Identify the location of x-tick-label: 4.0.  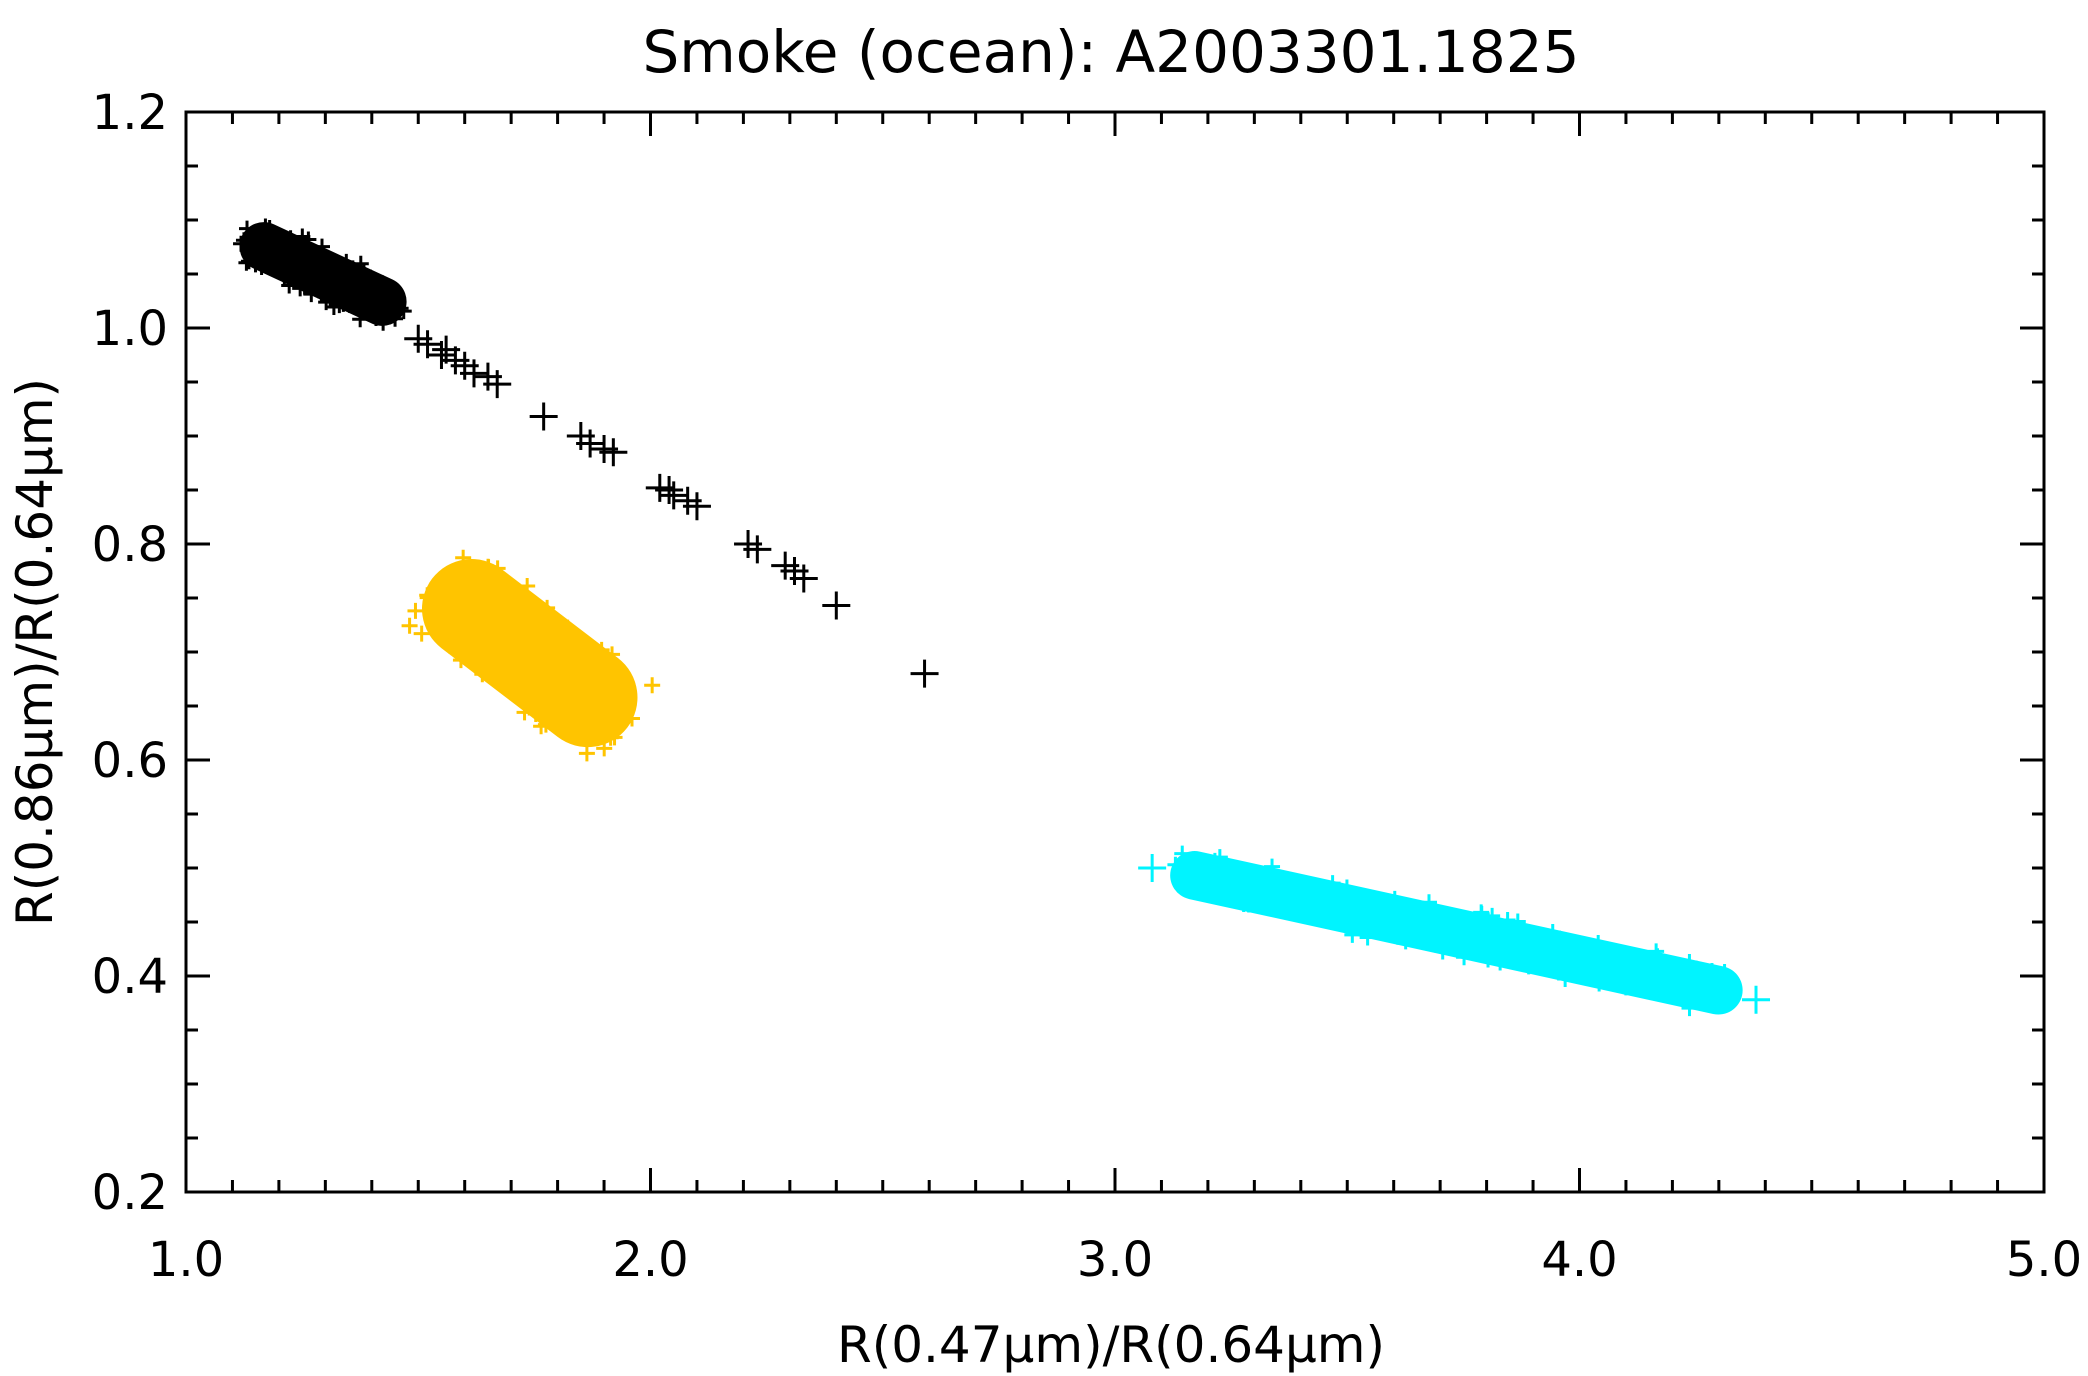
(1579, 1260).